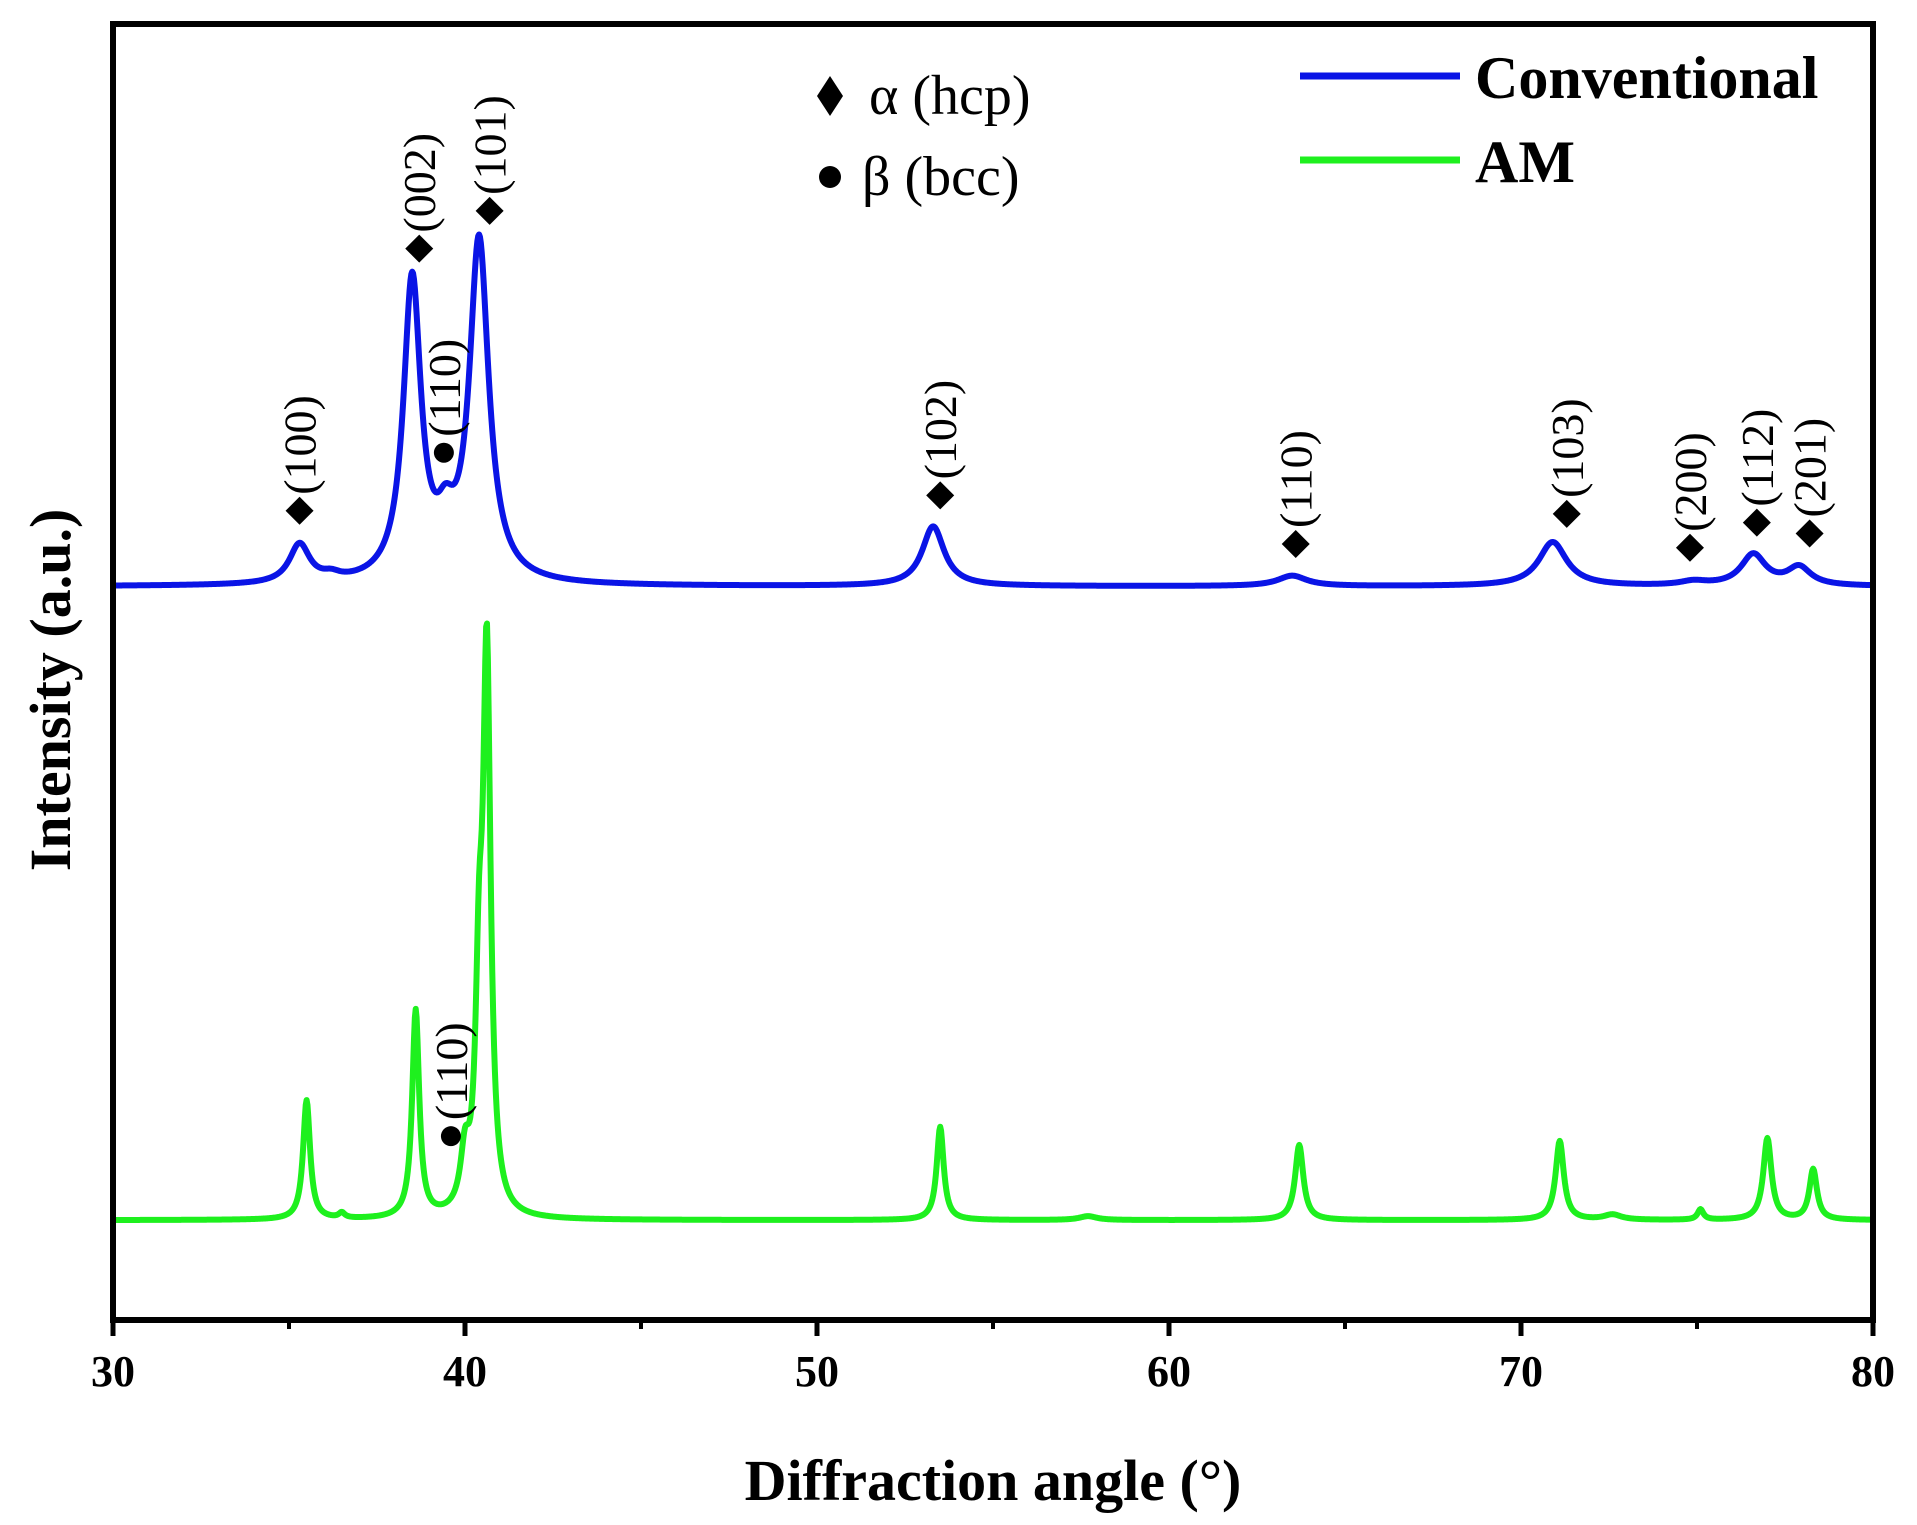 The height and width of the screenshot is (1525, 1917). Describe the element at coordinates (830, 177) in the screenshot. I see `phase-legend-circle-marker` at that location.